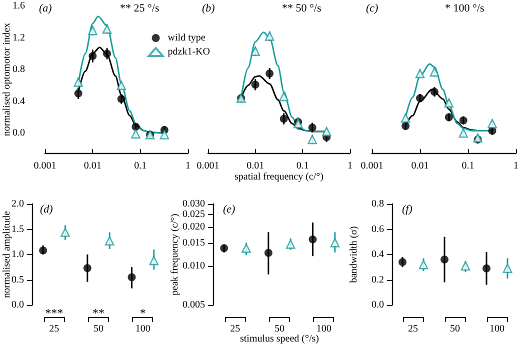  Describe the element at coordinates (18, 229) in the screenshot. I see `y-tick-label: 1.5` at that location.